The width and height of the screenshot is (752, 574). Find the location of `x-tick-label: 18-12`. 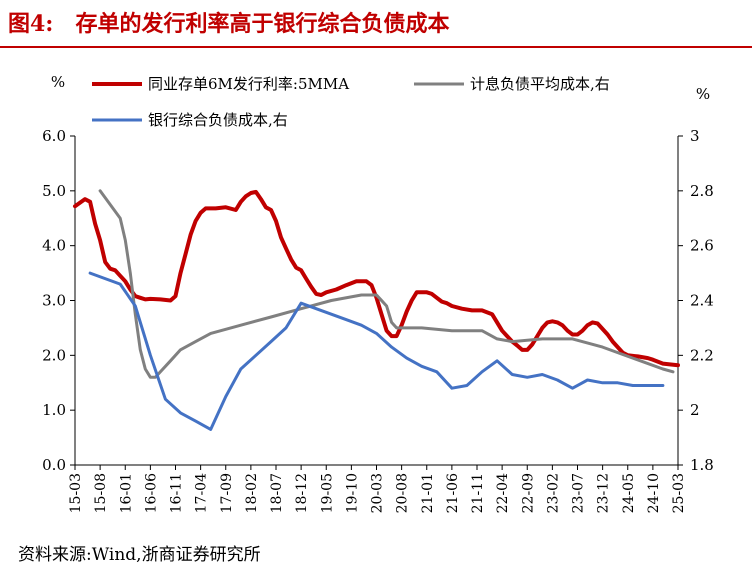

x-tick-label: 18-12 is located at coordinates (302, 493).